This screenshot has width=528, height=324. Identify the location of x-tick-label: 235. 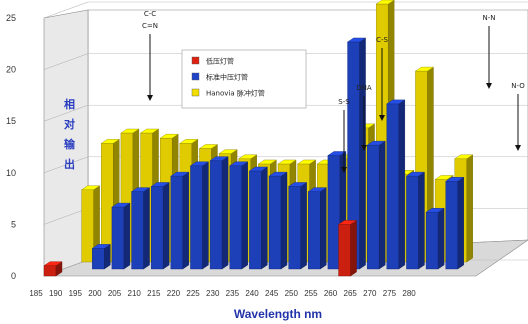
(233, 293).